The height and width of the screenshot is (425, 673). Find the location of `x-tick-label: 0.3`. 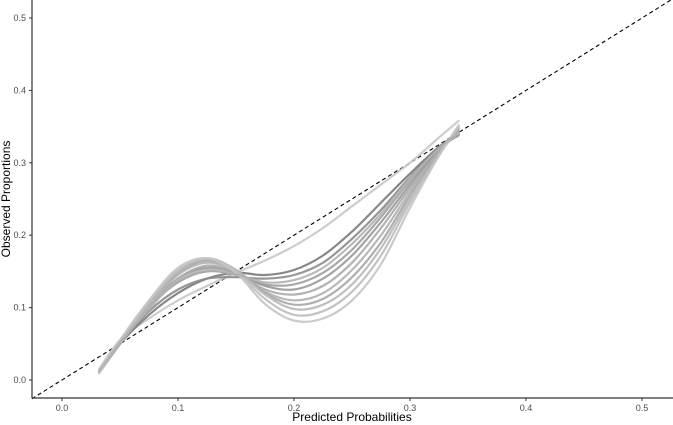

x-tick-label: 0.3 is located at coordinates (410, 408).